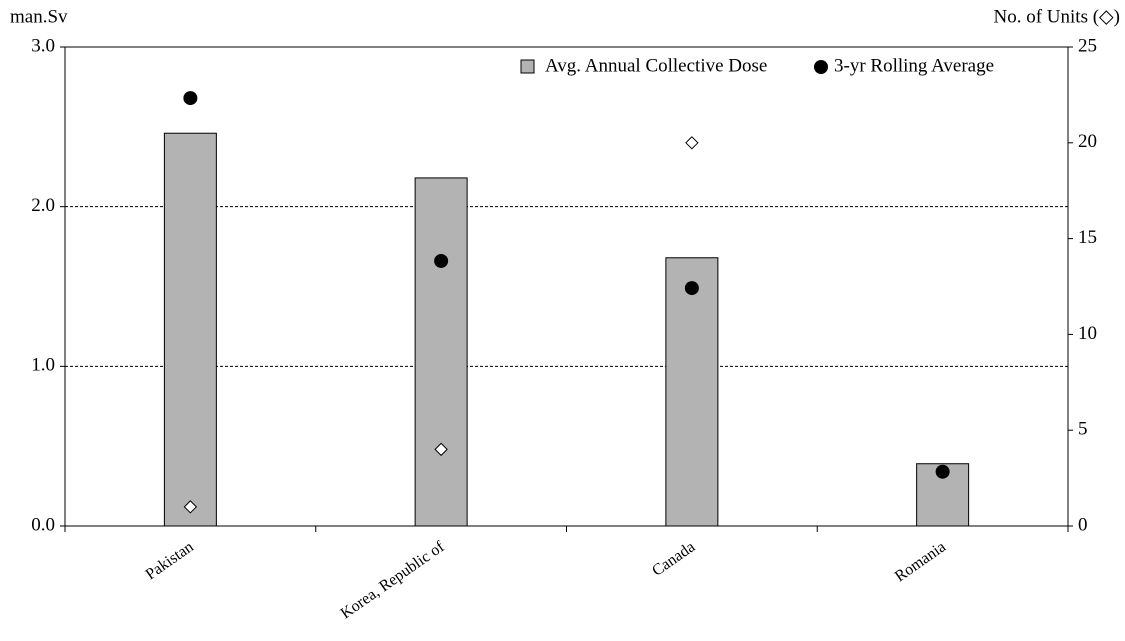 The image size is (1125, 641). What do you see at coordinates (43, 365) in the screenshot?
I see `y-tick-label: 1.0` at bounding box center [43, 365].